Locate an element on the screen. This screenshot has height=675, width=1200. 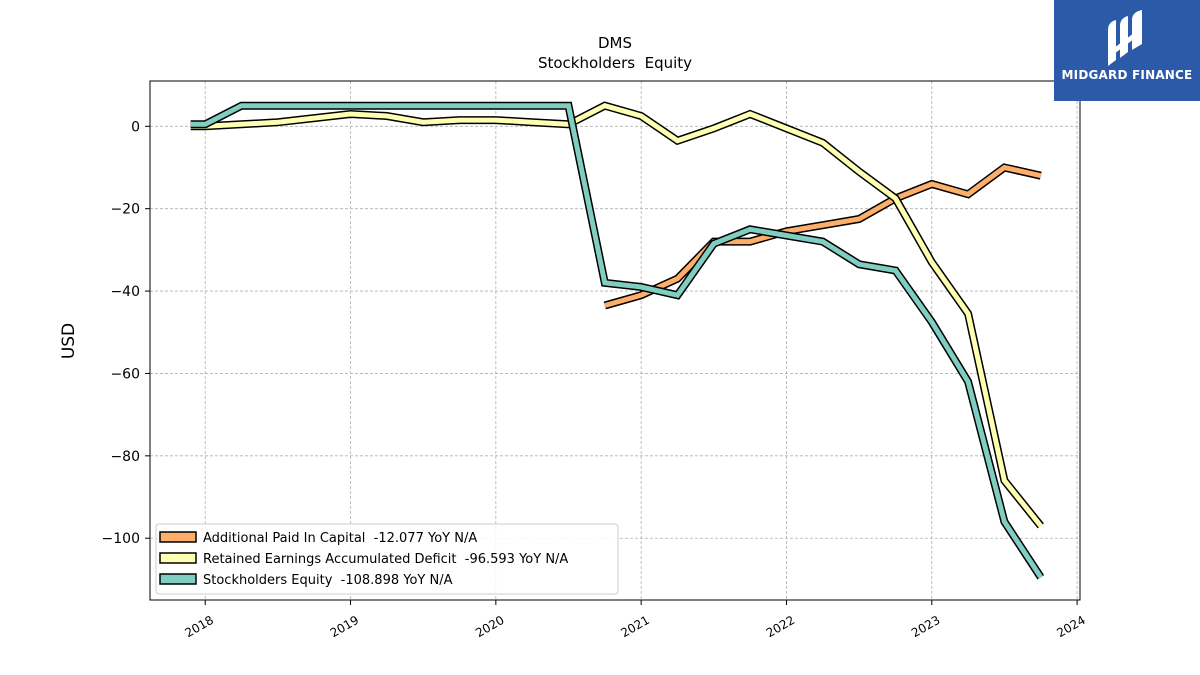
y-axis-label: USD is located at coordinates (69, 341).